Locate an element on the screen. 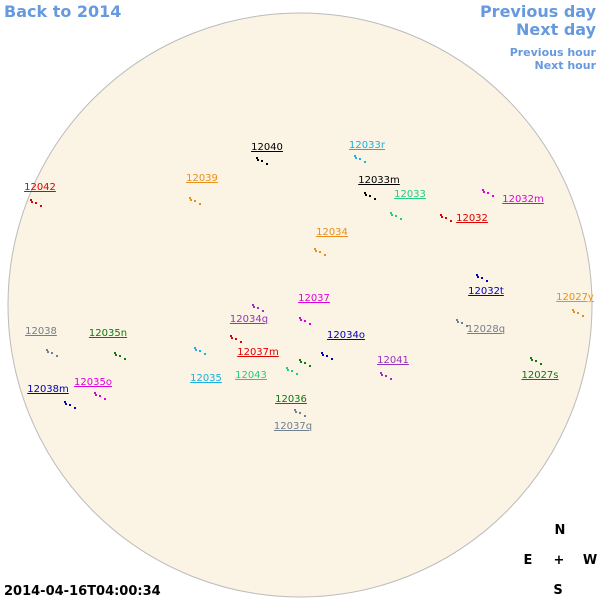  region-label: 12027y is located at coordinates (575, 297).